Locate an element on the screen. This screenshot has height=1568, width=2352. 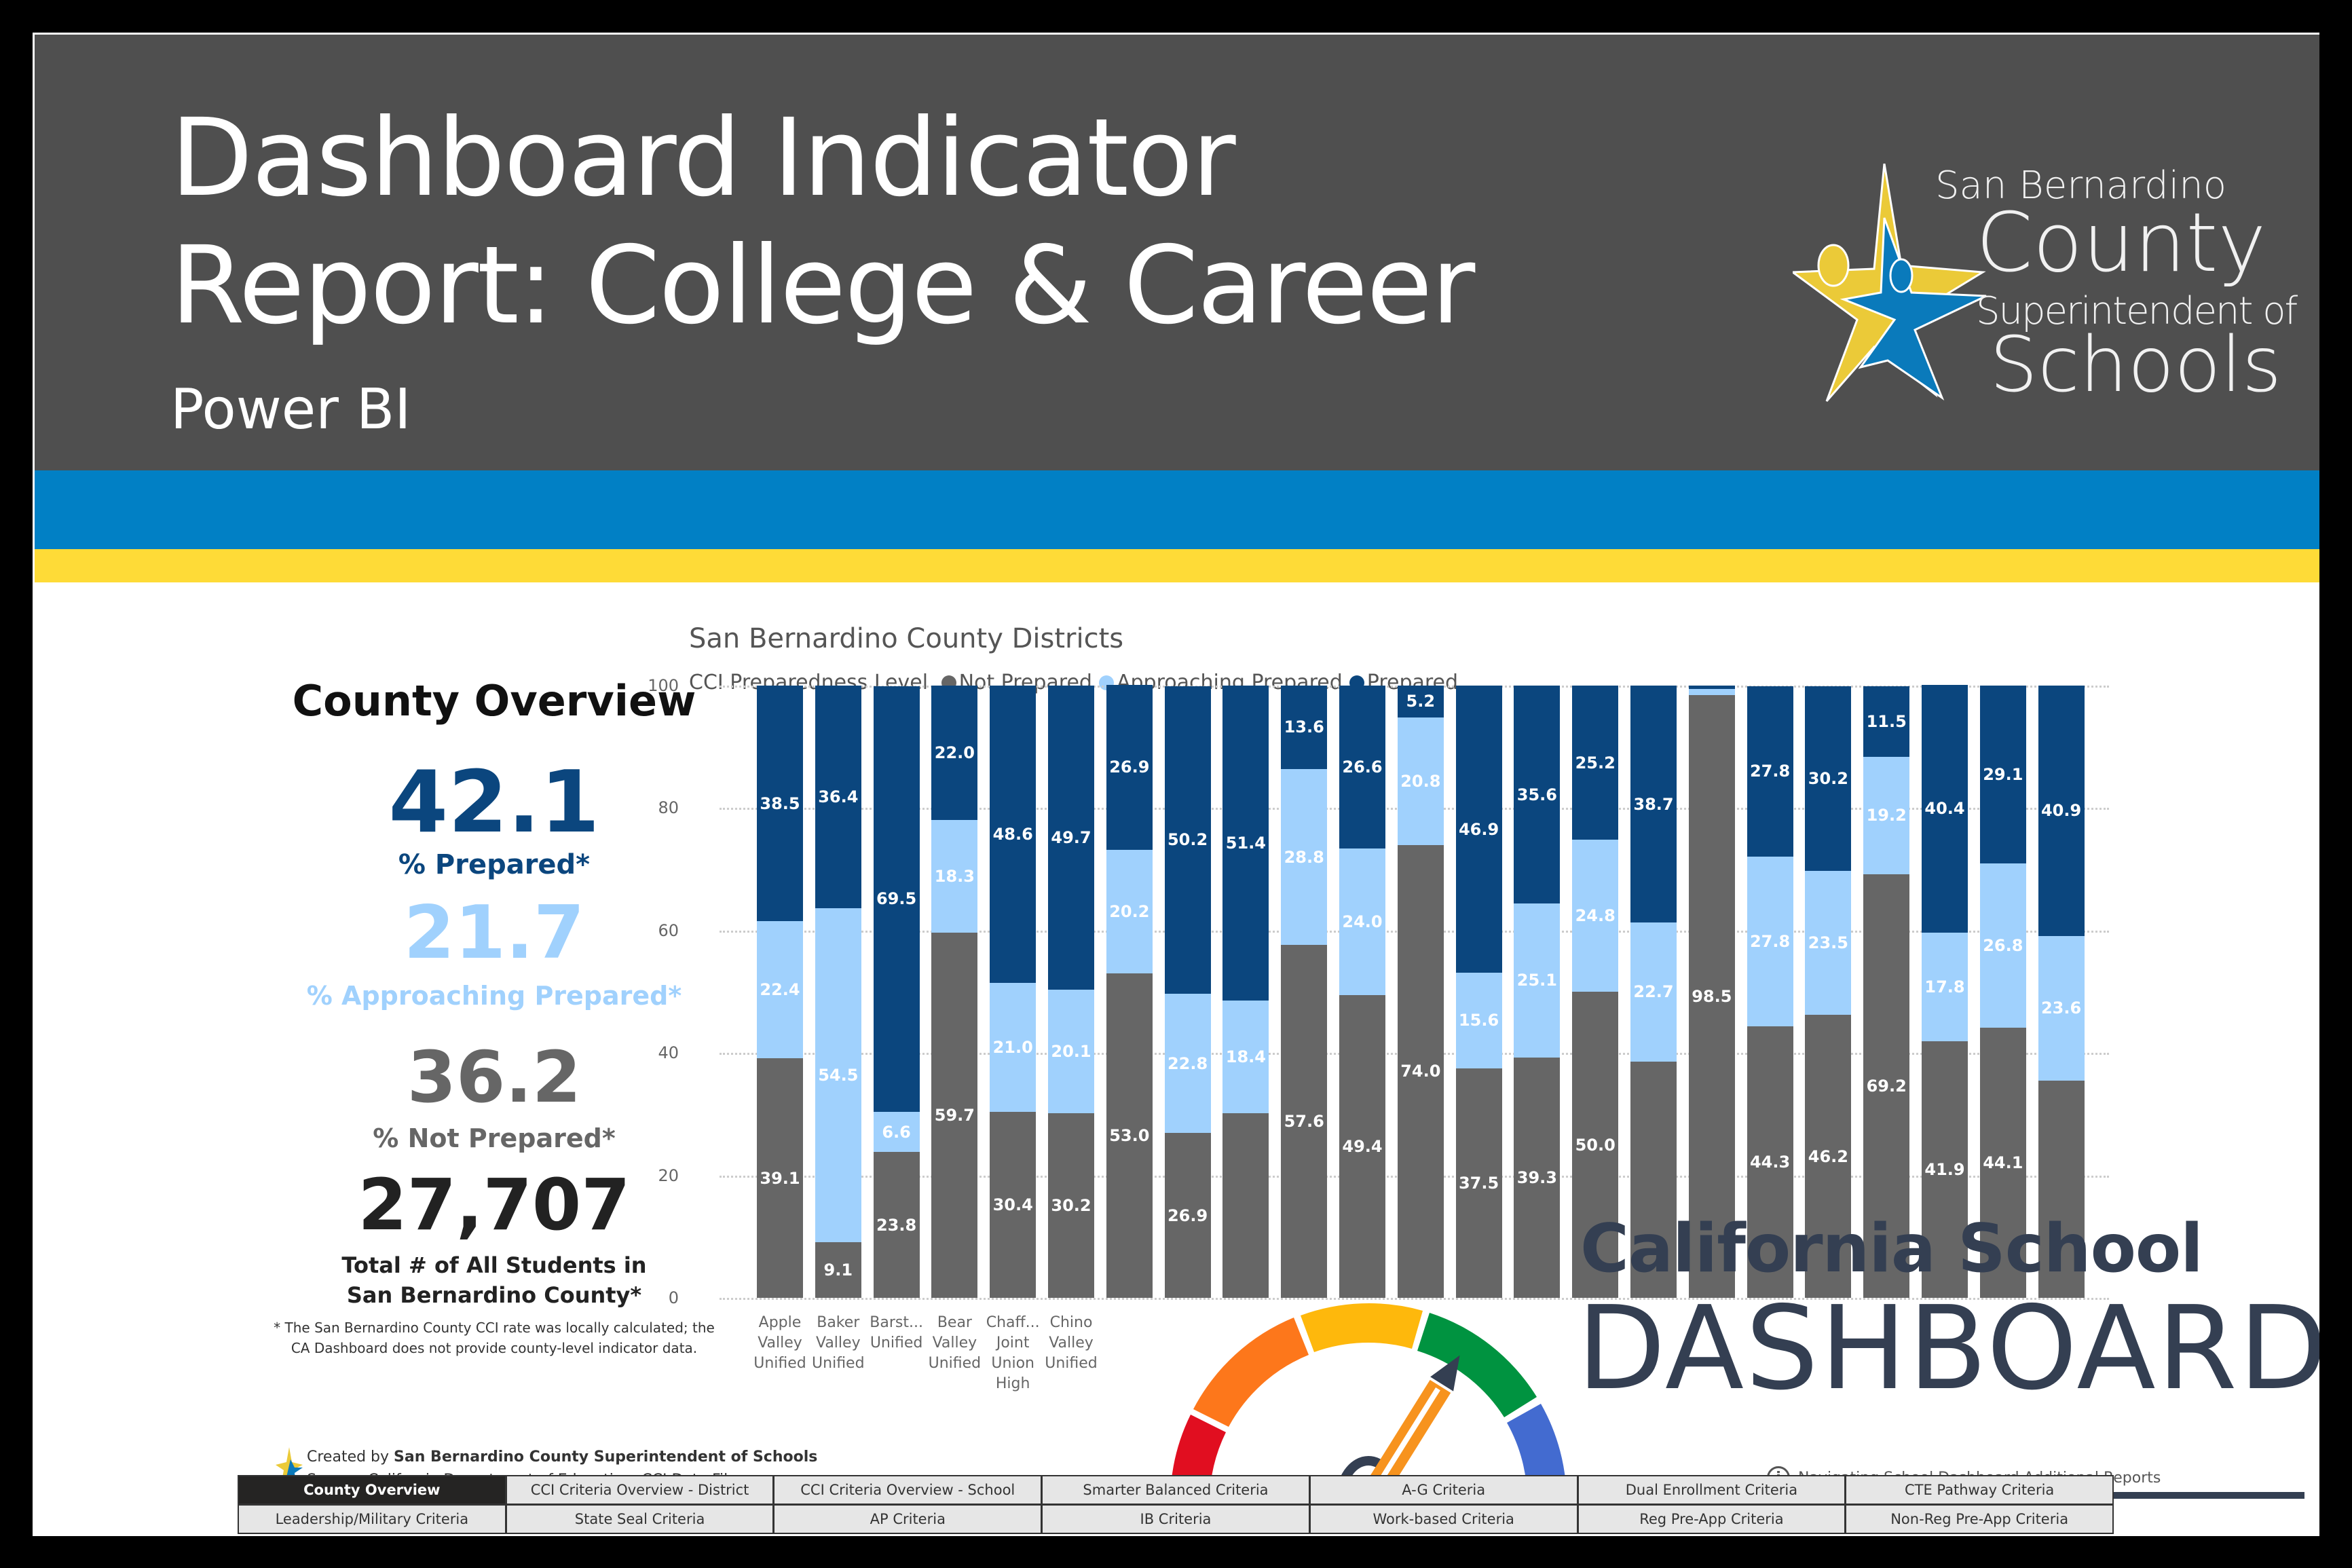
bar-segment-approaching-prepared: 26.8 is located at coordinates (2003, 946).